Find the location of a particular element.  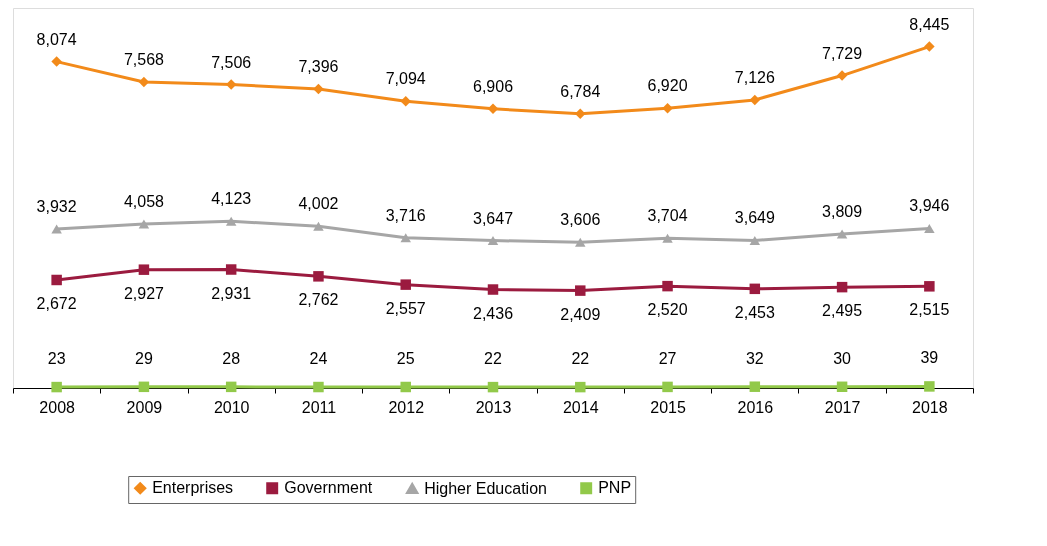

data-label: 25 is located at coordinates (405, 358).